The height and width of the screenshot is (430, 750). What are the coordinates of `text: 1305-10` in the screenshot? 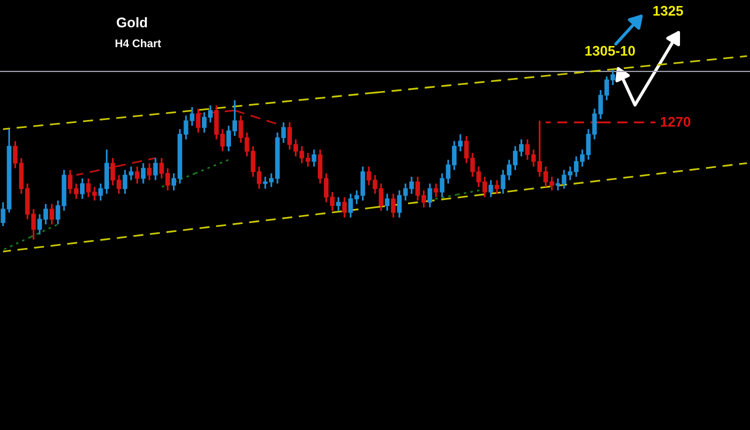 It's located at (610, 51).